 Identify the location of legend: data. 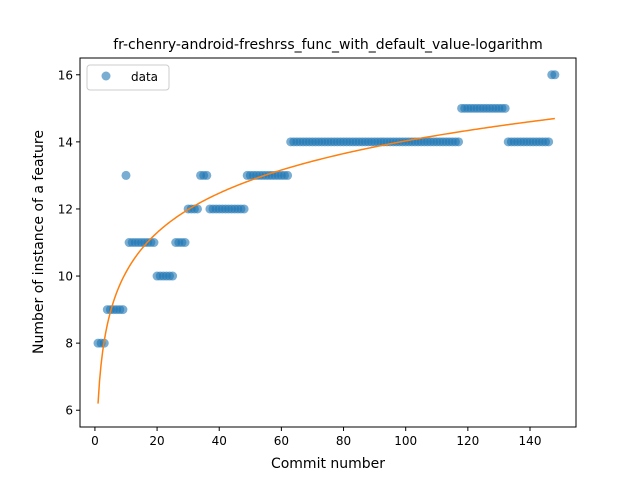
(128, 77).